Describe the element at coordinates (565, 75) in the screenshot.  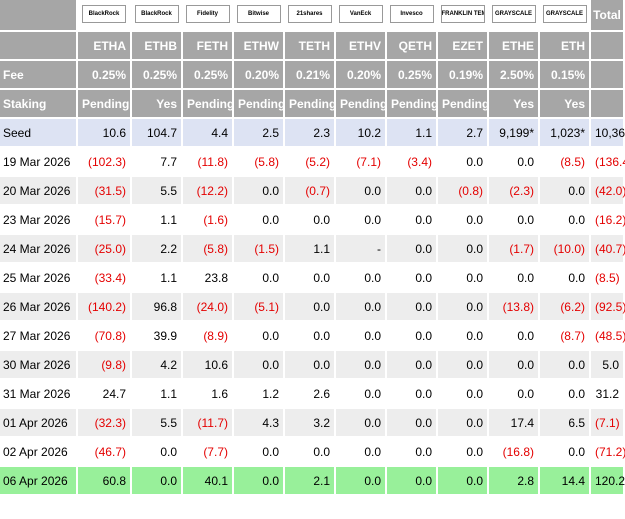
I see `fee-cell: 0.15%` at that location.